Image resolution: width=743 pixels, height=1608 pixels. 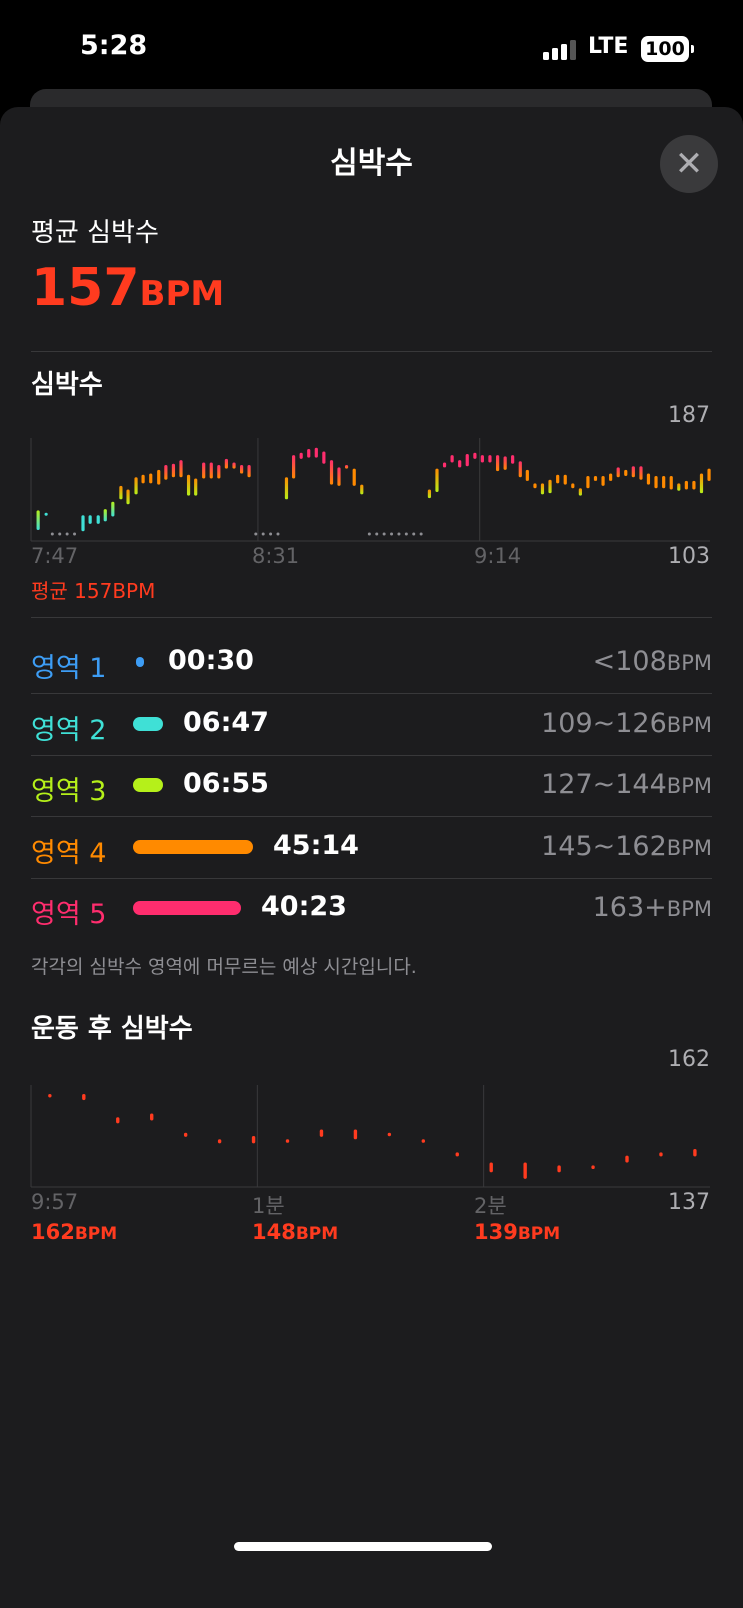 What do you see at coordinates (626, 784) in the screenshot?
I see `zone-range: 127~144BPM` at bounding box center [626, 784].